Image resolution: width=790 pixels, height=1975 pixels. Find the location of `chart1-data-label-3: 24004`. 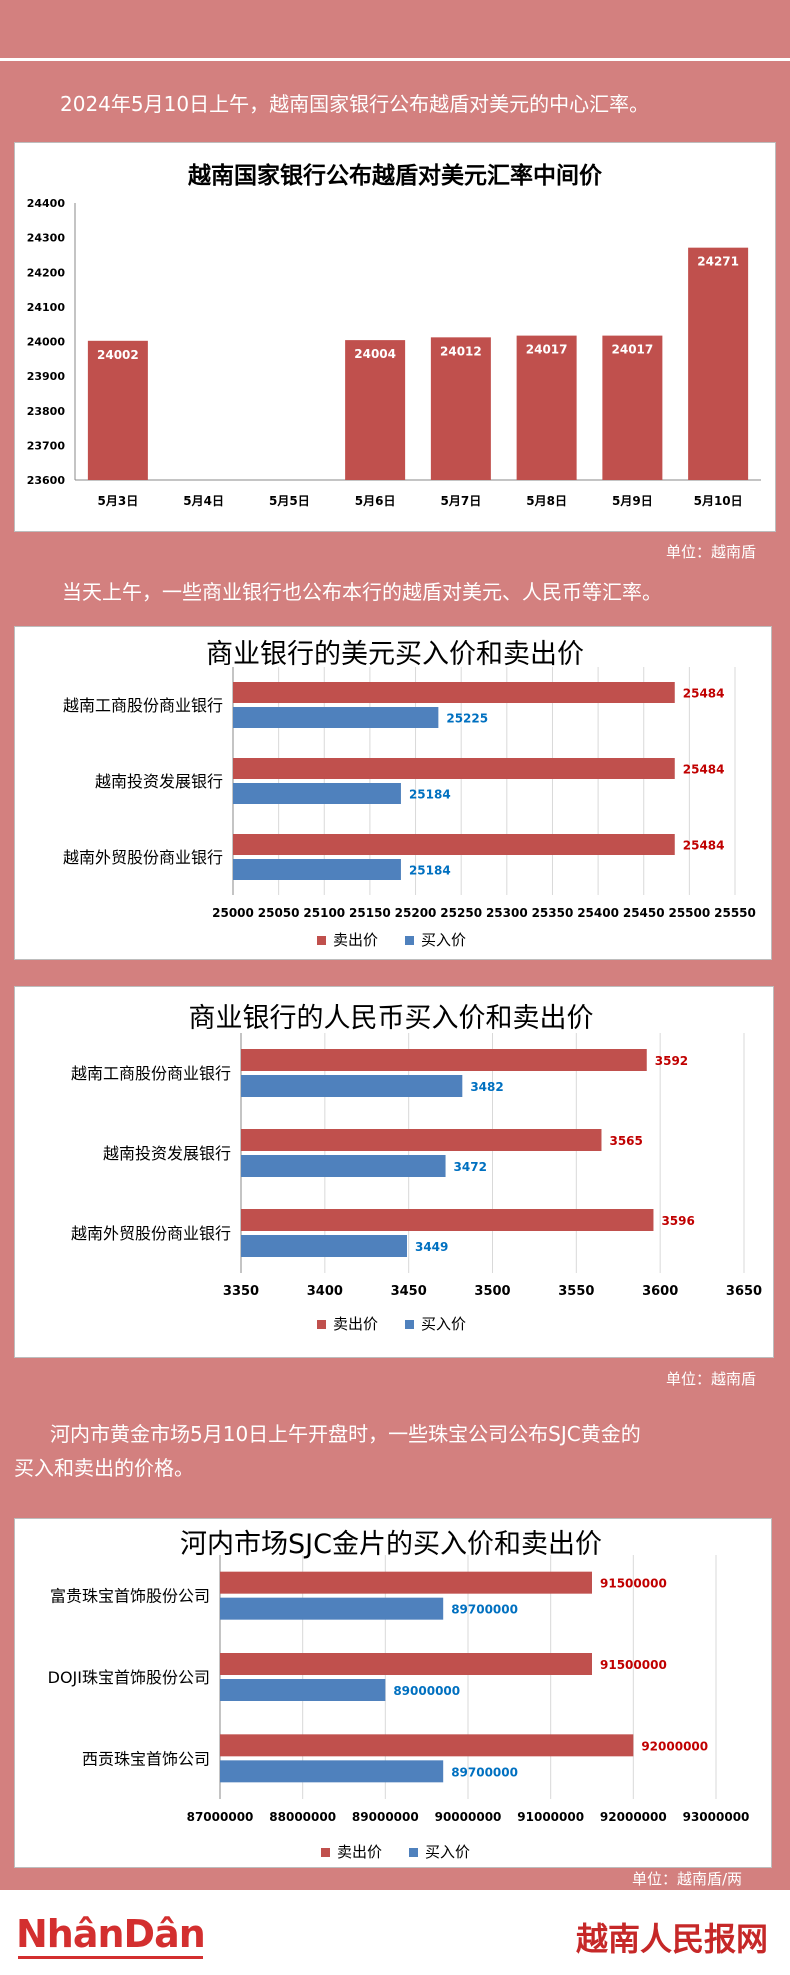

chart1-data-label-3: 24004 is located at coordinates (375, 354).